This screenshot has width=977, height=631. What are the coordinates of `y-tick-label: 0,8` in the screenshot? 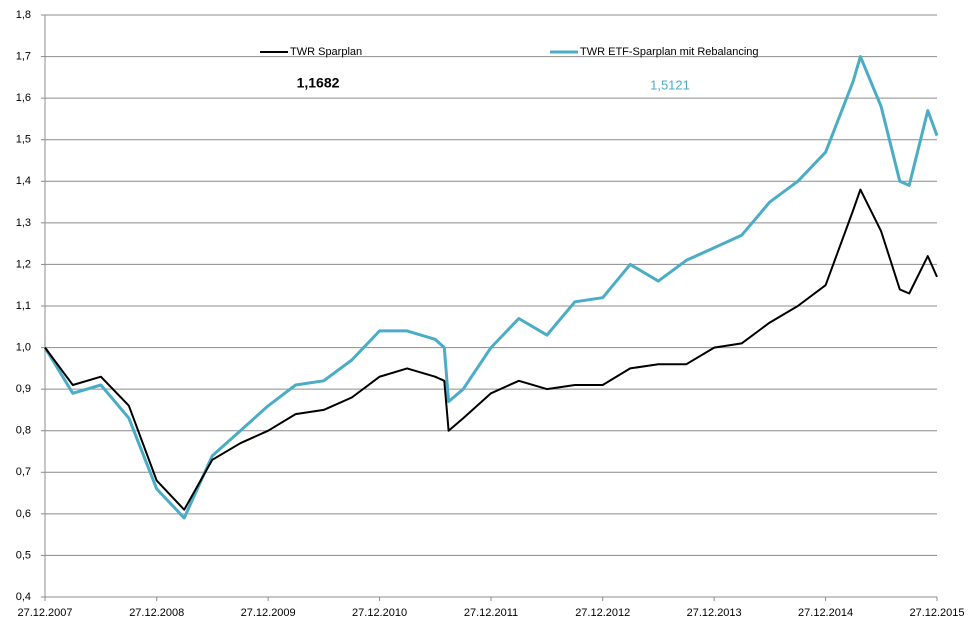 It's located at (23, 431).